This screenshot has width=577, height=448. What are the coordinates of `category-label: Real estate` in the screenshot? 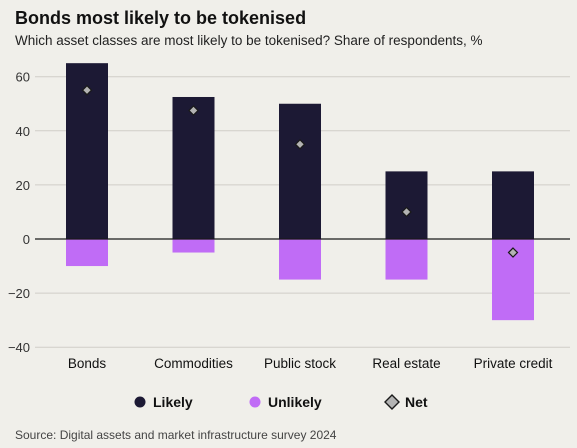 It's located at (406, 363).